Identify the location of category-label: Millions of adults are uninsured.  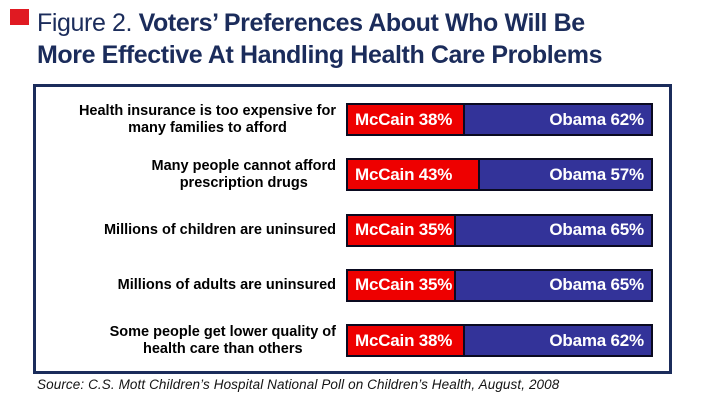
(226, 284).